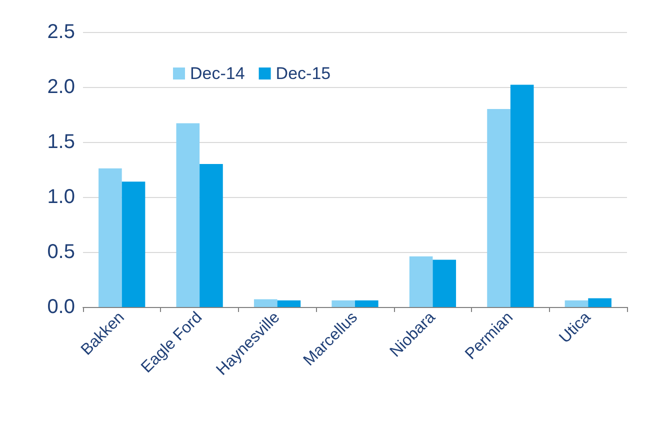 The width and height of the screenshot is (660, 421). I want to click on y-tick-label: 0.0, so click(61, 307).